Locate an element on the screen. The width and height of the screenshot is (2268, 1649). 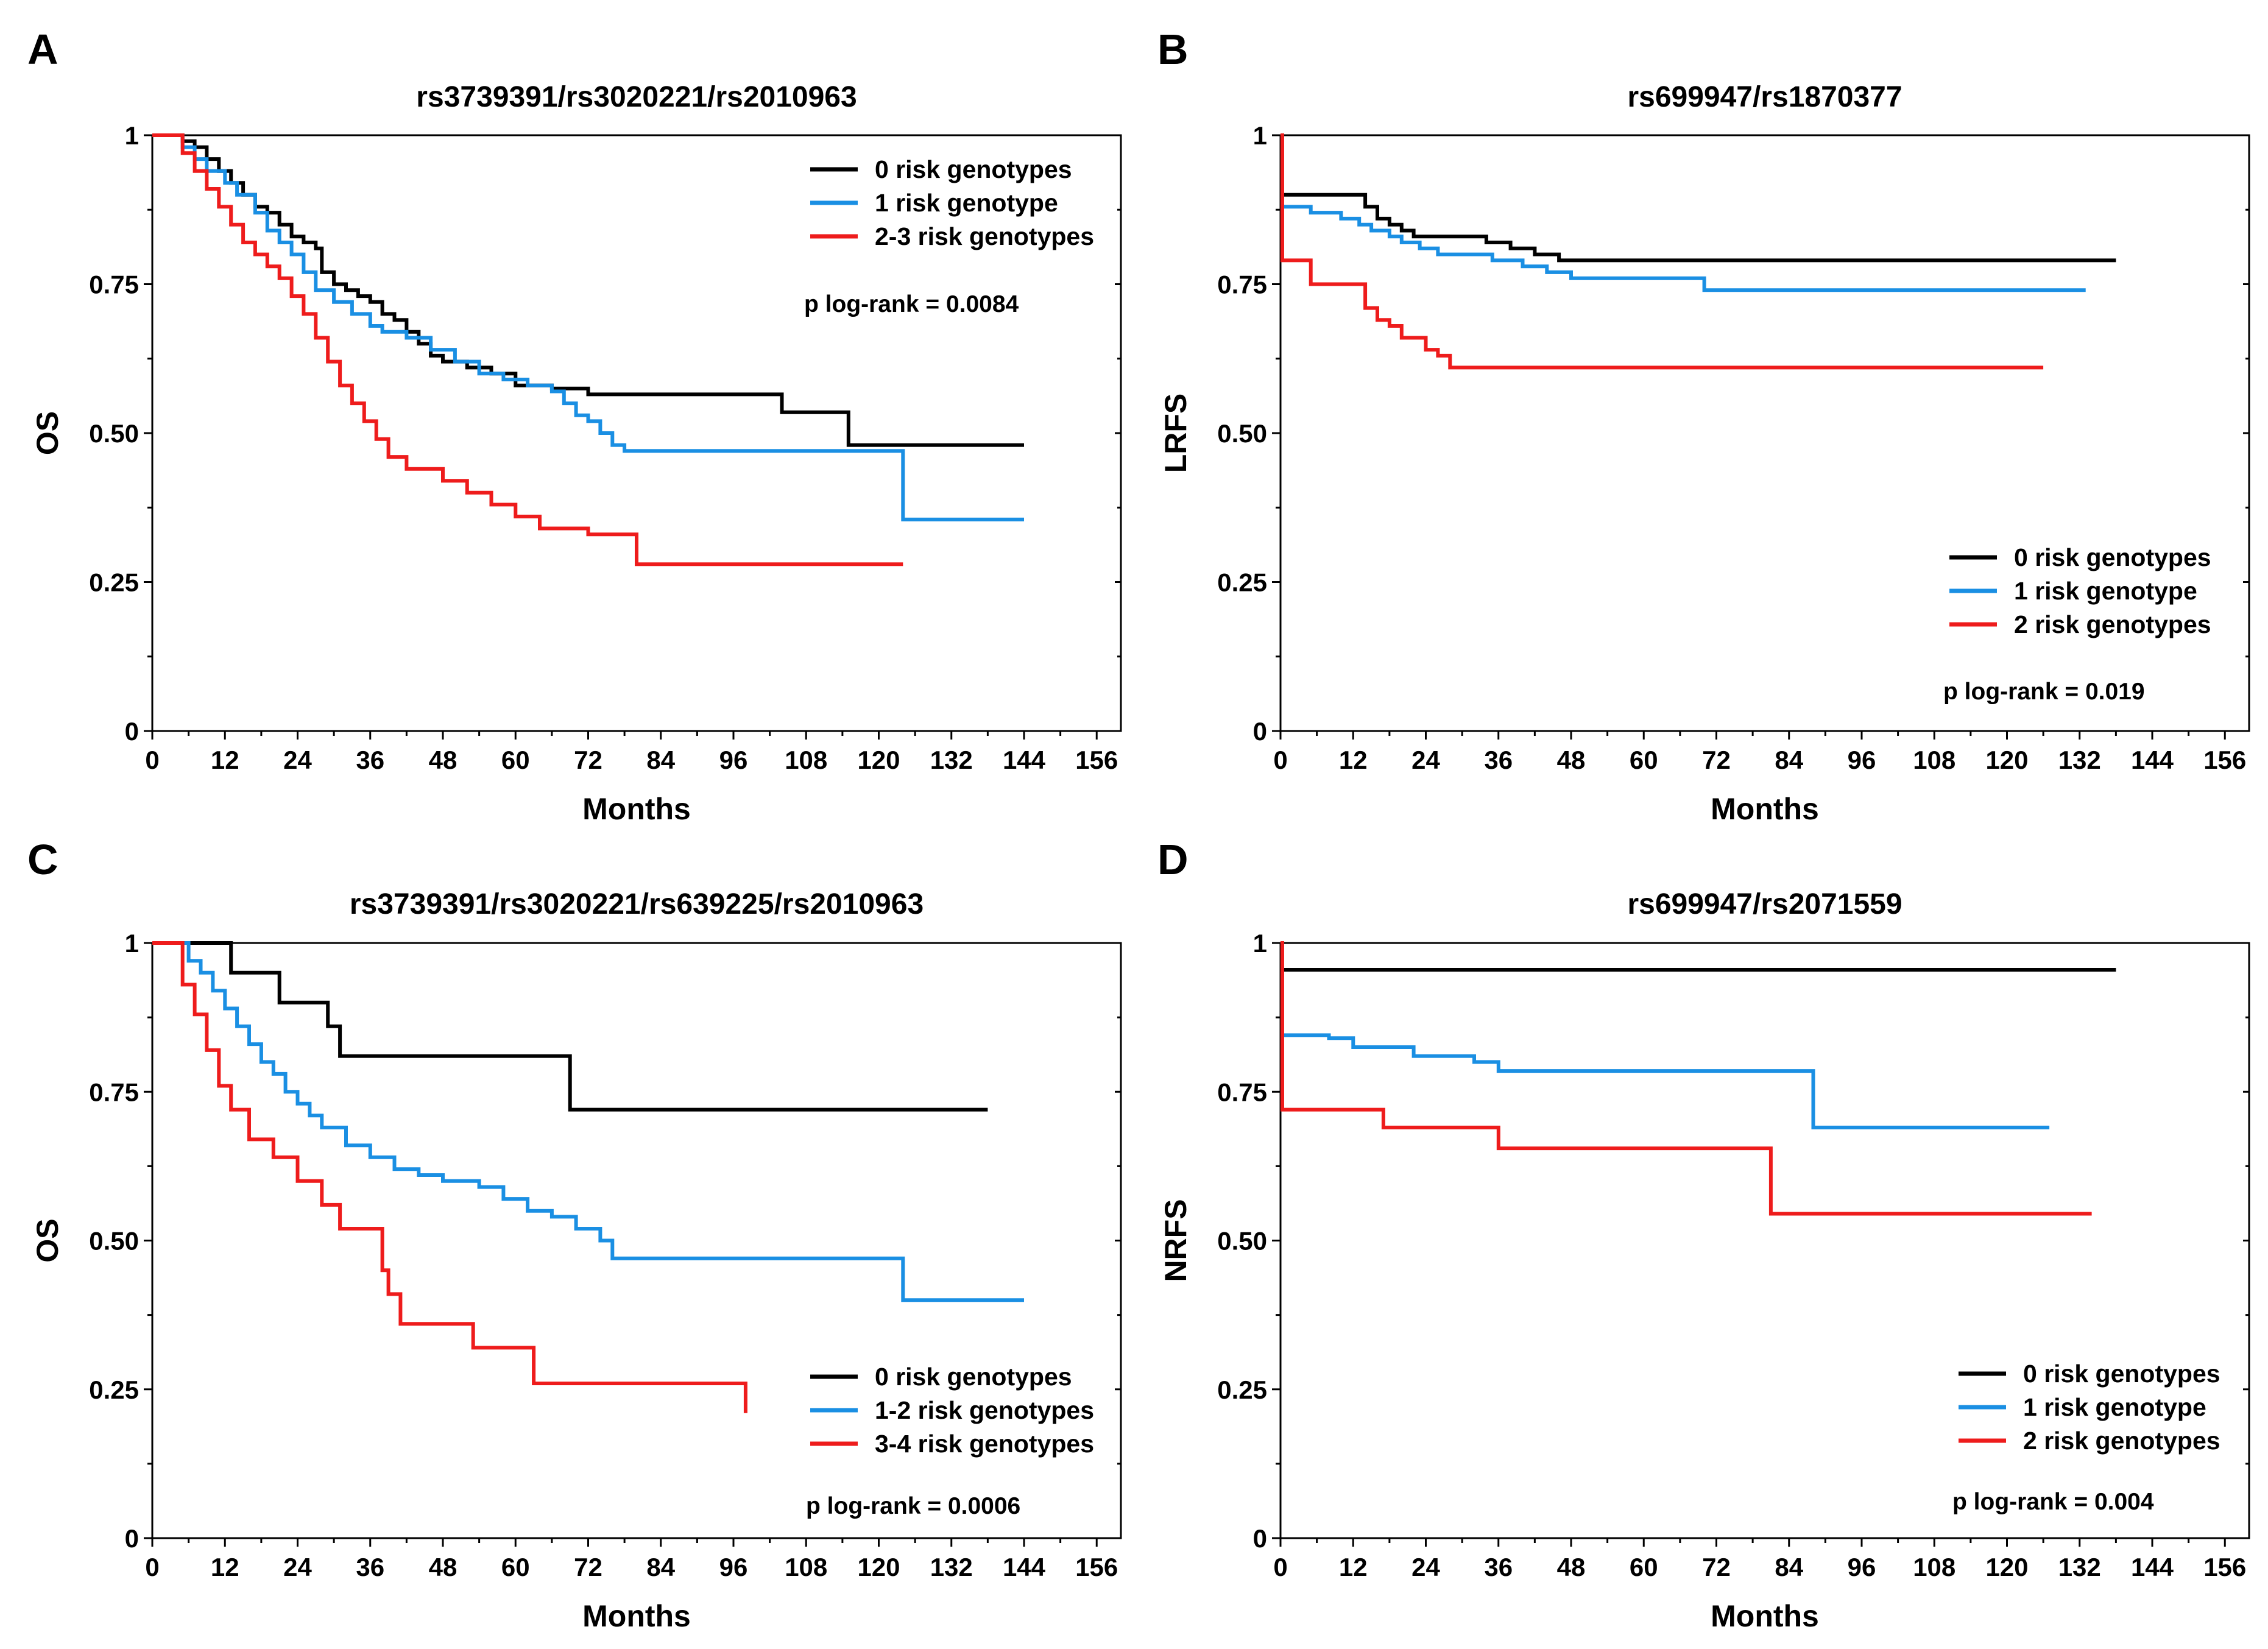
p-value-label: p log-rank = 0.0084 is located at coordinates (911, 304).